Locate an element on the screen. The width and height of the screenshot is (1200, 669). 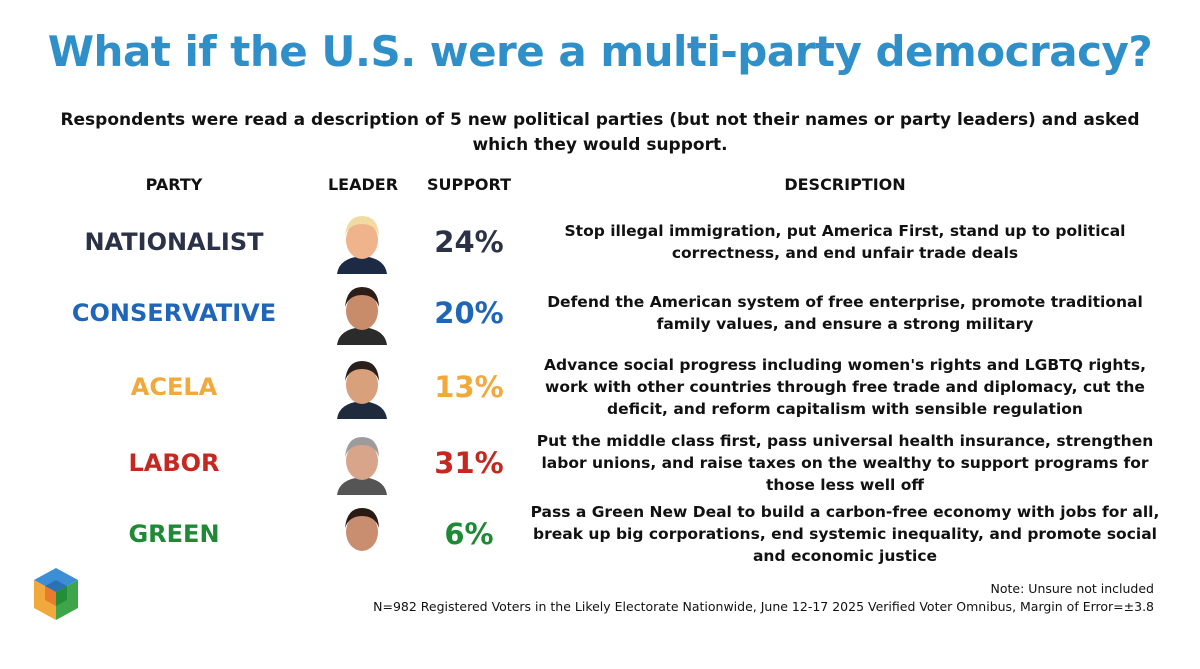
column-header-support: SUPPORT is located at coordinates (469, 184).